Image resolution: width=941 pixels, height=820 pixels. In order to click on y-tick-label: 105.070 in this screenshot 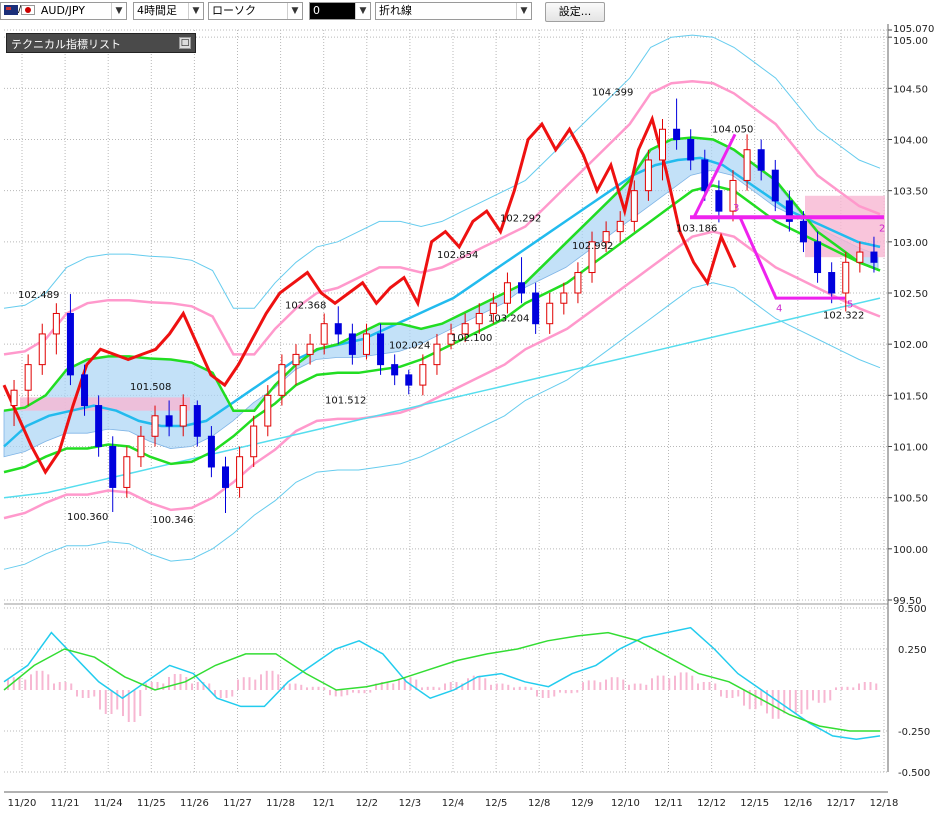, I will do `click(913, 29)`.